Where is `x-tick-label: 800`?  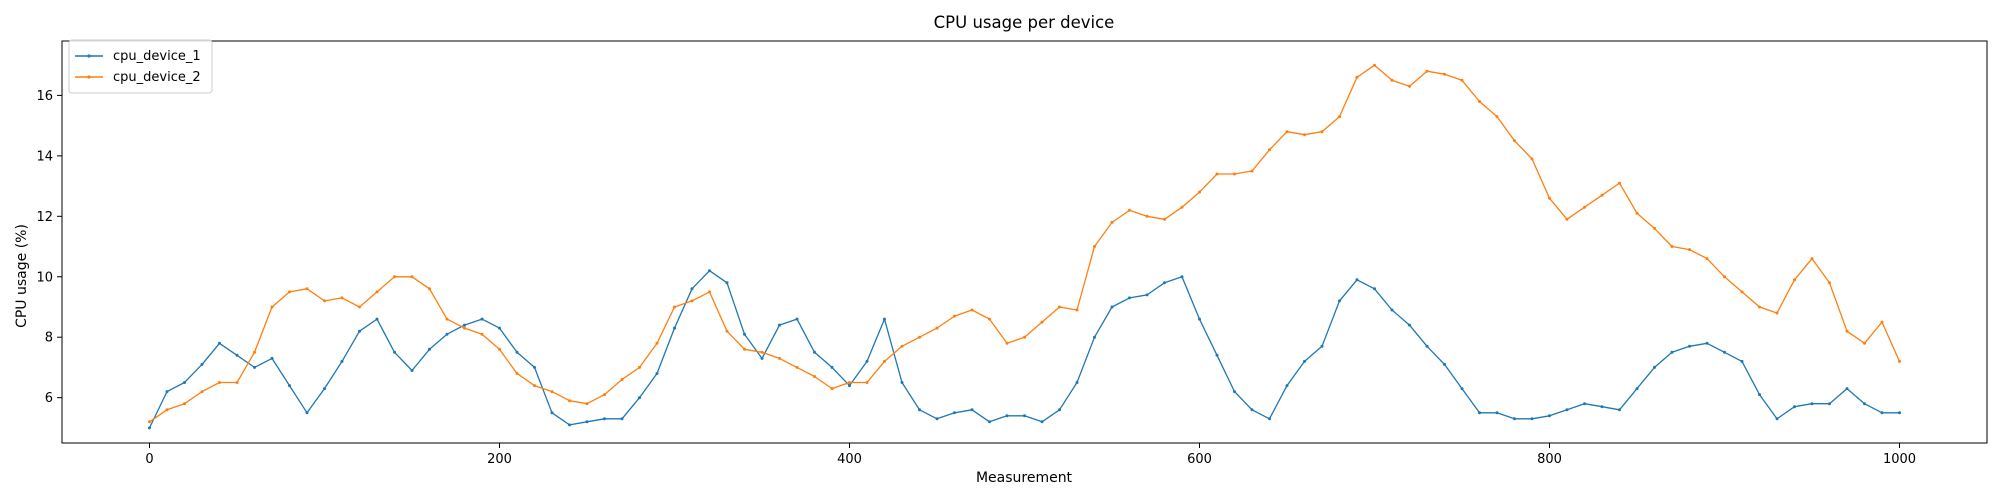 x-tick-label: 800 is located at coordinates (1549, 459).